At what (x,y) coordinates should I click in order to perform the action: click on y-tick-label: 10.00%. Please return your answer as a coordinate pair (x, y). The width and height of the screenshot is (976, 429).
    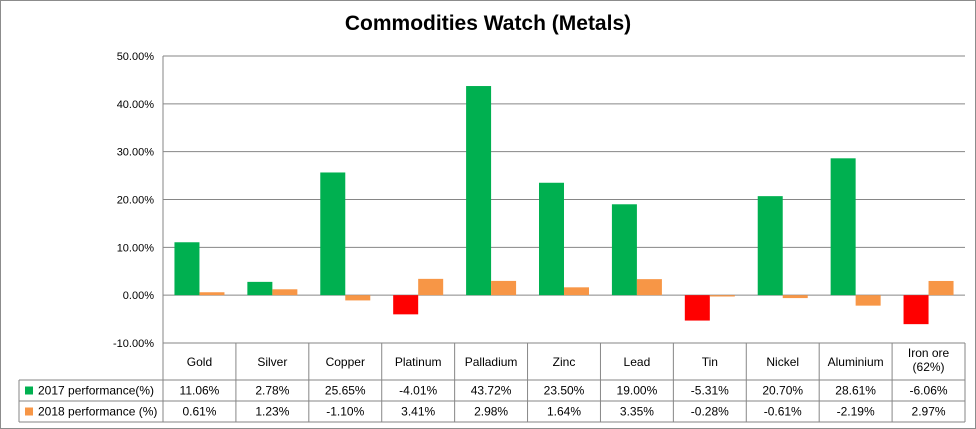
    Looking at the image, I should click on (136, 248).